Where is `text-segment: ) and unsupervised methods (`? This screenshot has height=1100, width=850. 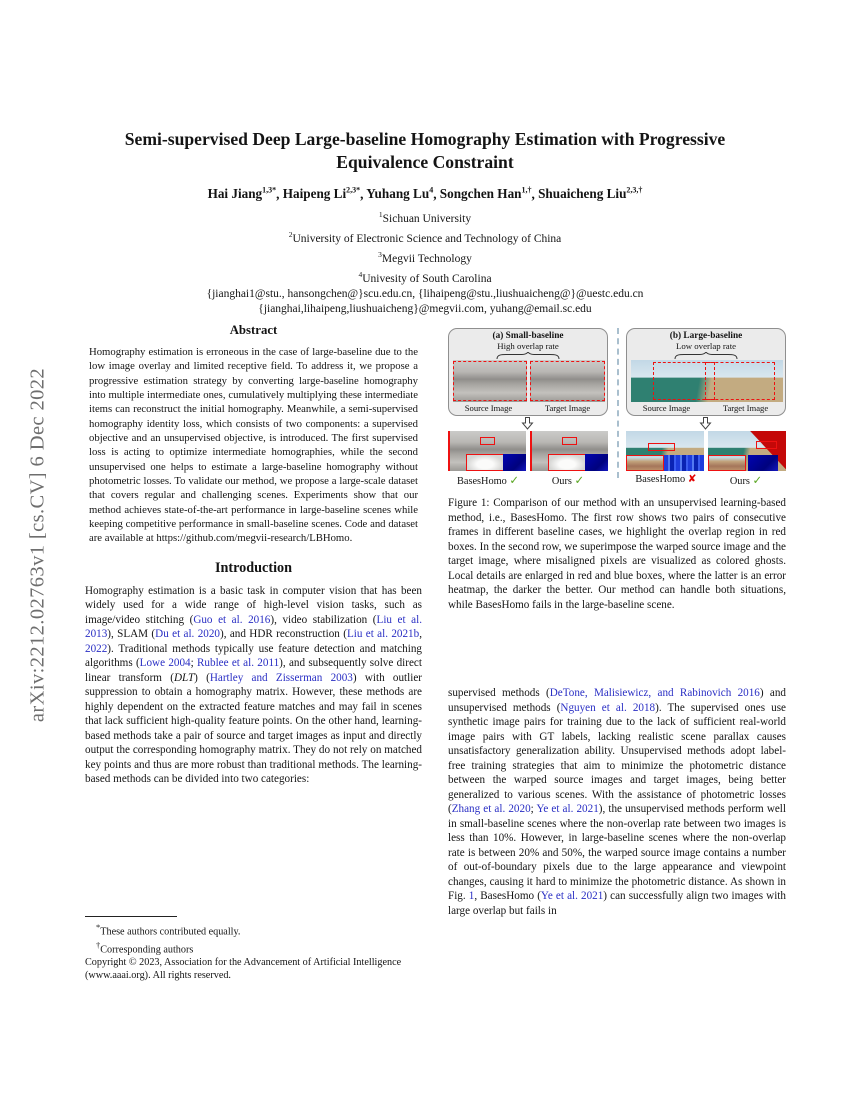
text-segment: ) and unsupervised methods ( is located at coordinates (617, 700).